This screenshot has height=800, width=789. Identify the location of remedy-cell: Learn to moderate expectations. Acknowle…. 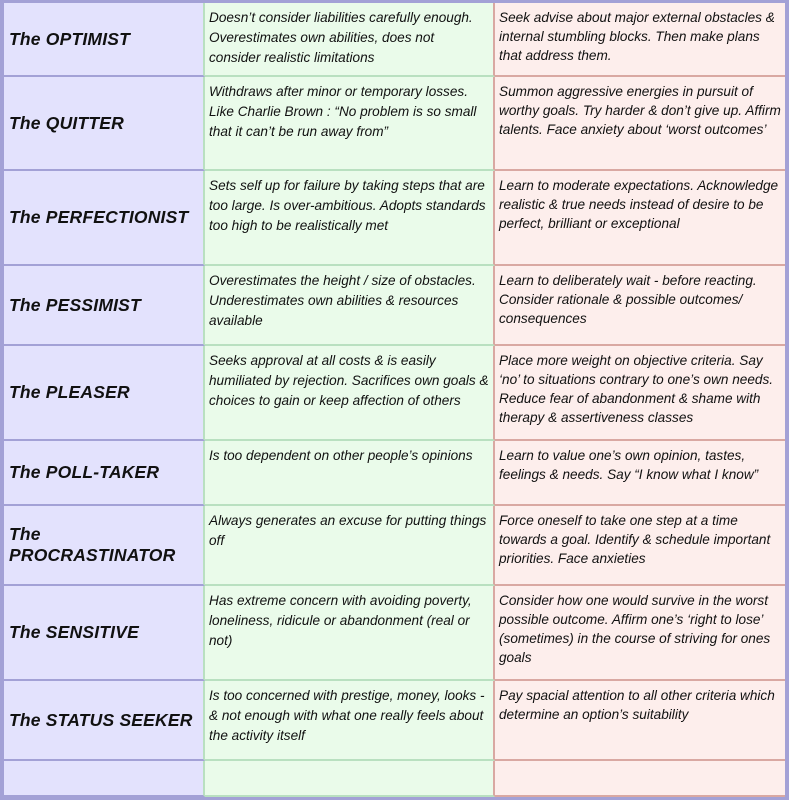
(640, 218).